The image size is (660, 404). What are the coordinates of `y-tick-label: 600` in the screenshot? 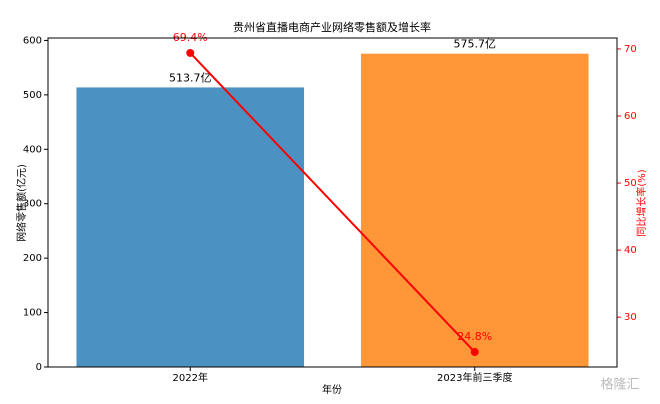 It's located at (32, 40).